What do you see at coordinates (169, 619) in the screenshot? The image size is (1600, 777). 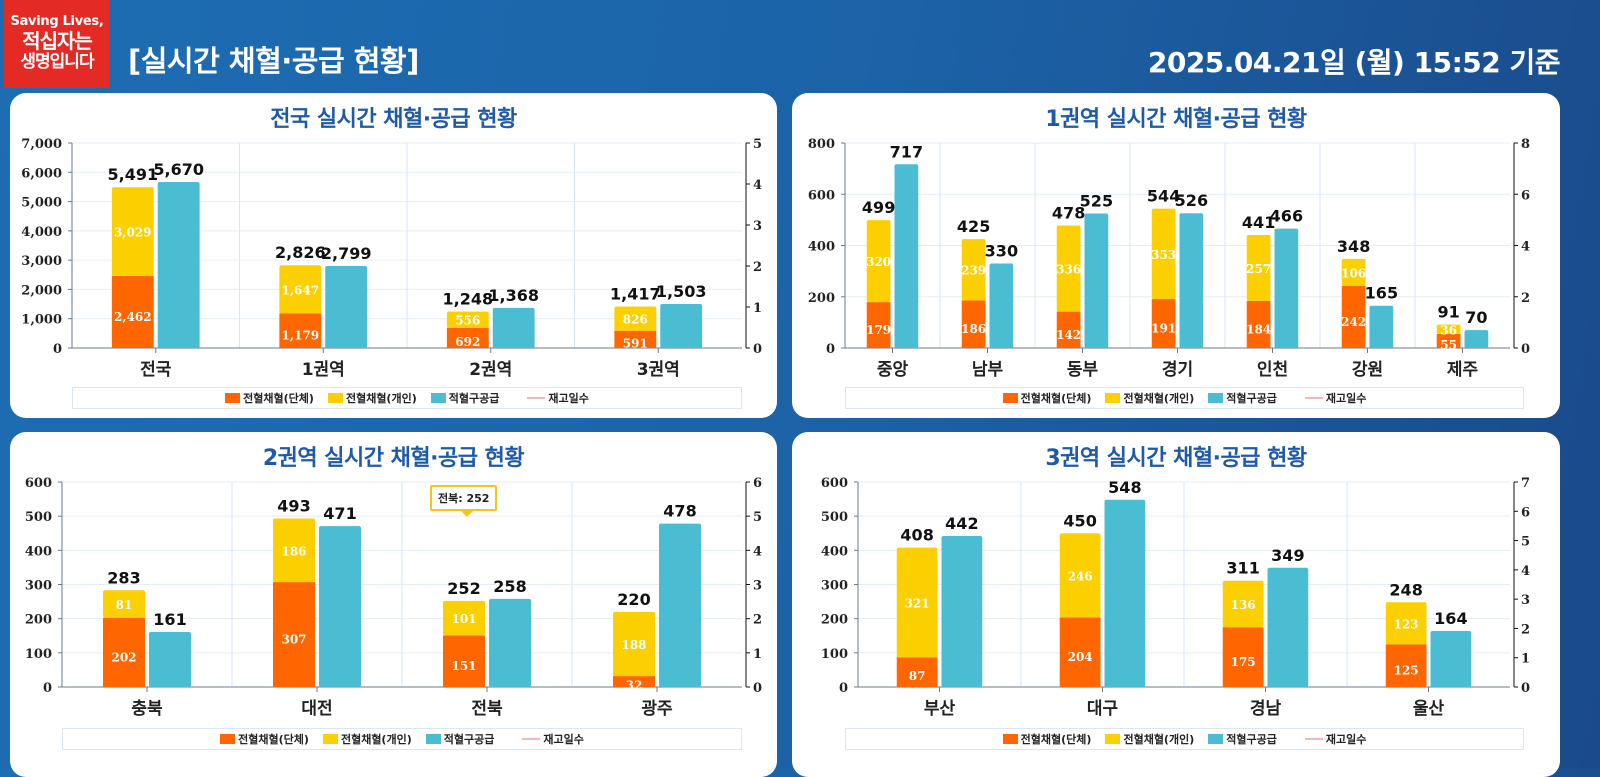 I see `data-label-supply: 161` at bounding box center [169, 619].